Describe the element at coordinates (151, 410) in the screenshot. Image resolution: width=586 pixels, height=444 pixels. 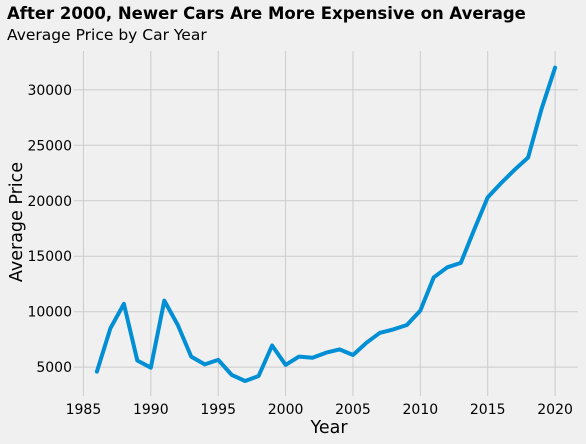
I see `x-tick-label: 1990` at that location.